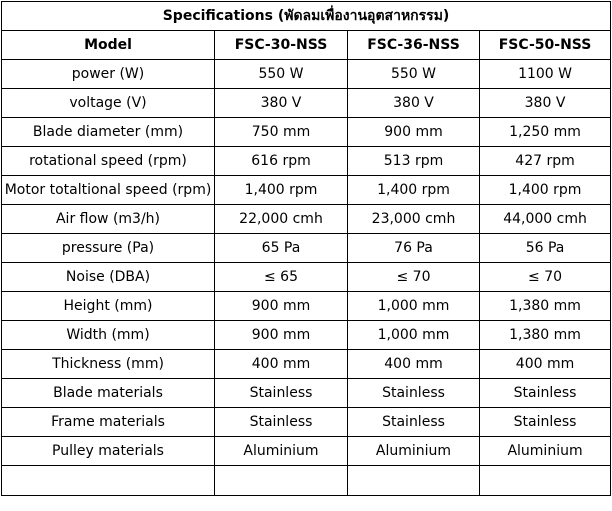  Describe the element at coordinates (413, 45) in the screenshot. I see `header-model-2: FSC-36-NSS` at that location.